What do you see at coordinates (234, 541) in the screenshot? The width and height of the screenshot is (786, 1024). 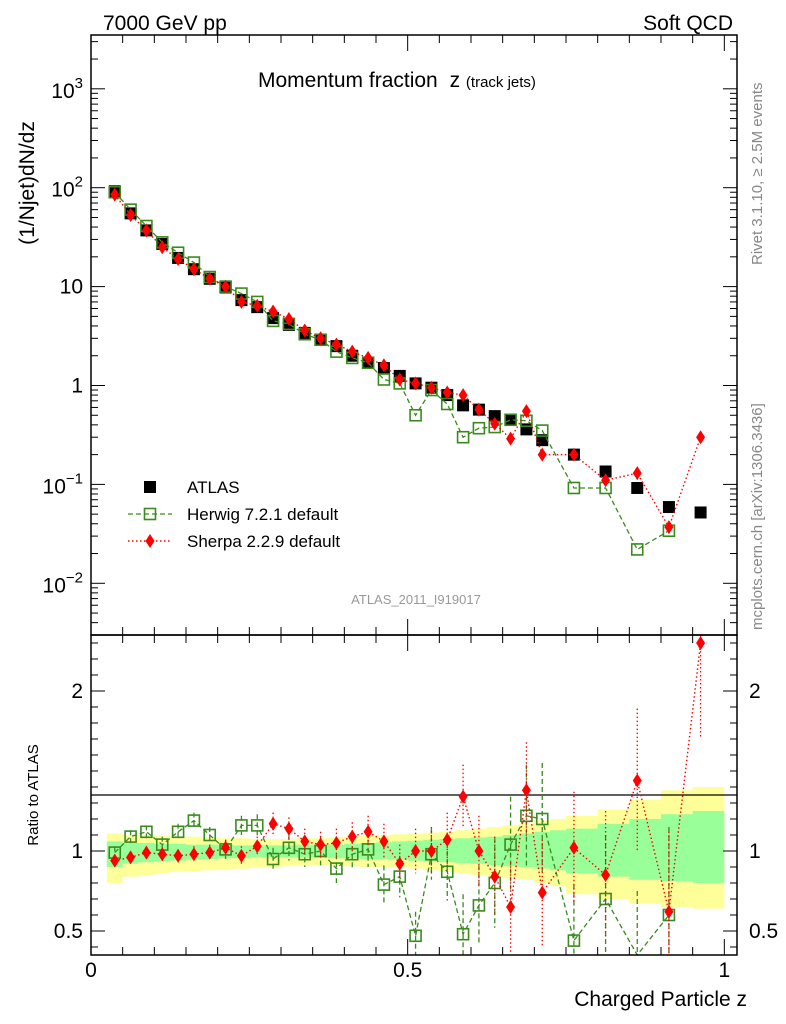 I see `legend-entry: Sherpa 2.2.9 default` at bounding box center [234, 541].